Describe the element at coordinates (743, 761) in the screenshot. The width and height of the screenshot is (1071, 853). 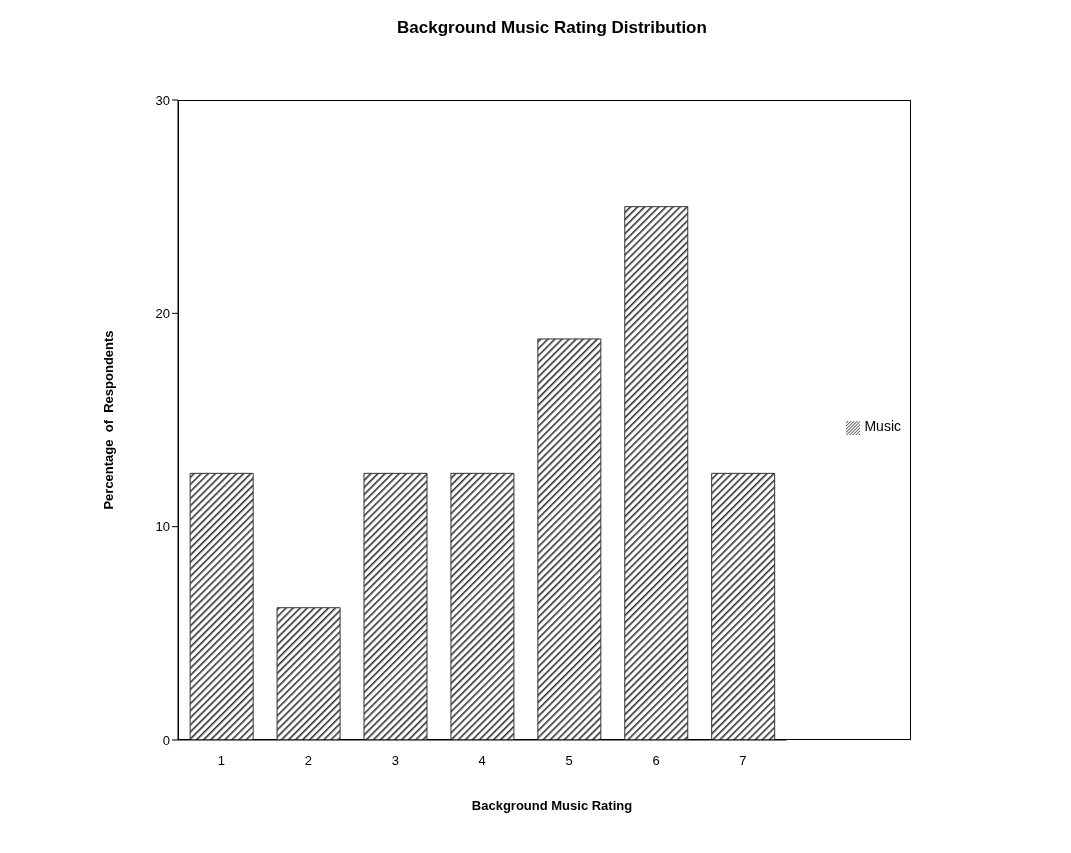
I see `x-tick-label: 7` at that location.